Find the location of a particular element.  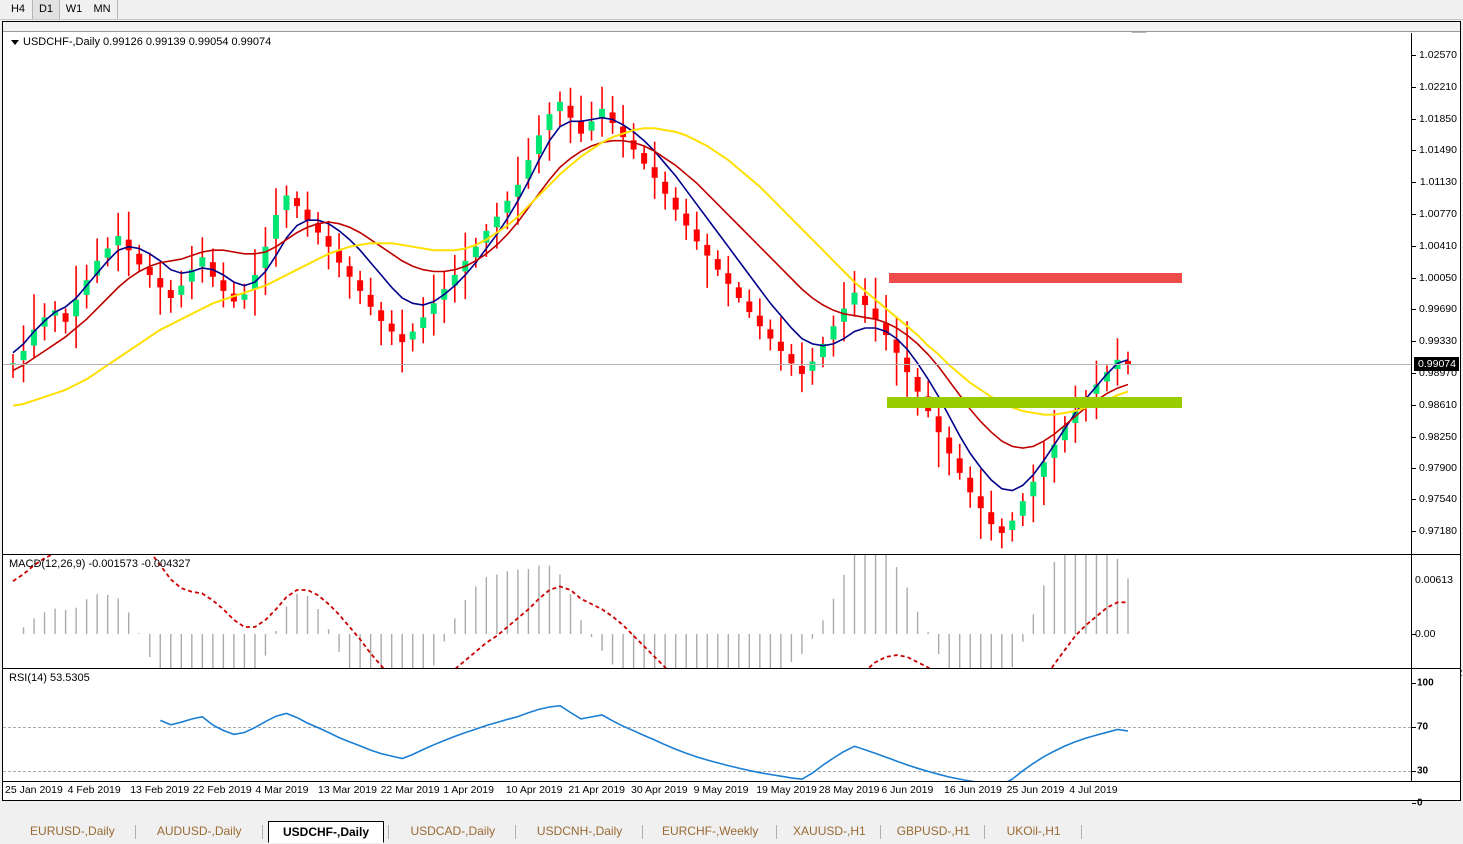

chart-tab-eurusd: EURUSD-,Daily is located at coordinates (72, 831).